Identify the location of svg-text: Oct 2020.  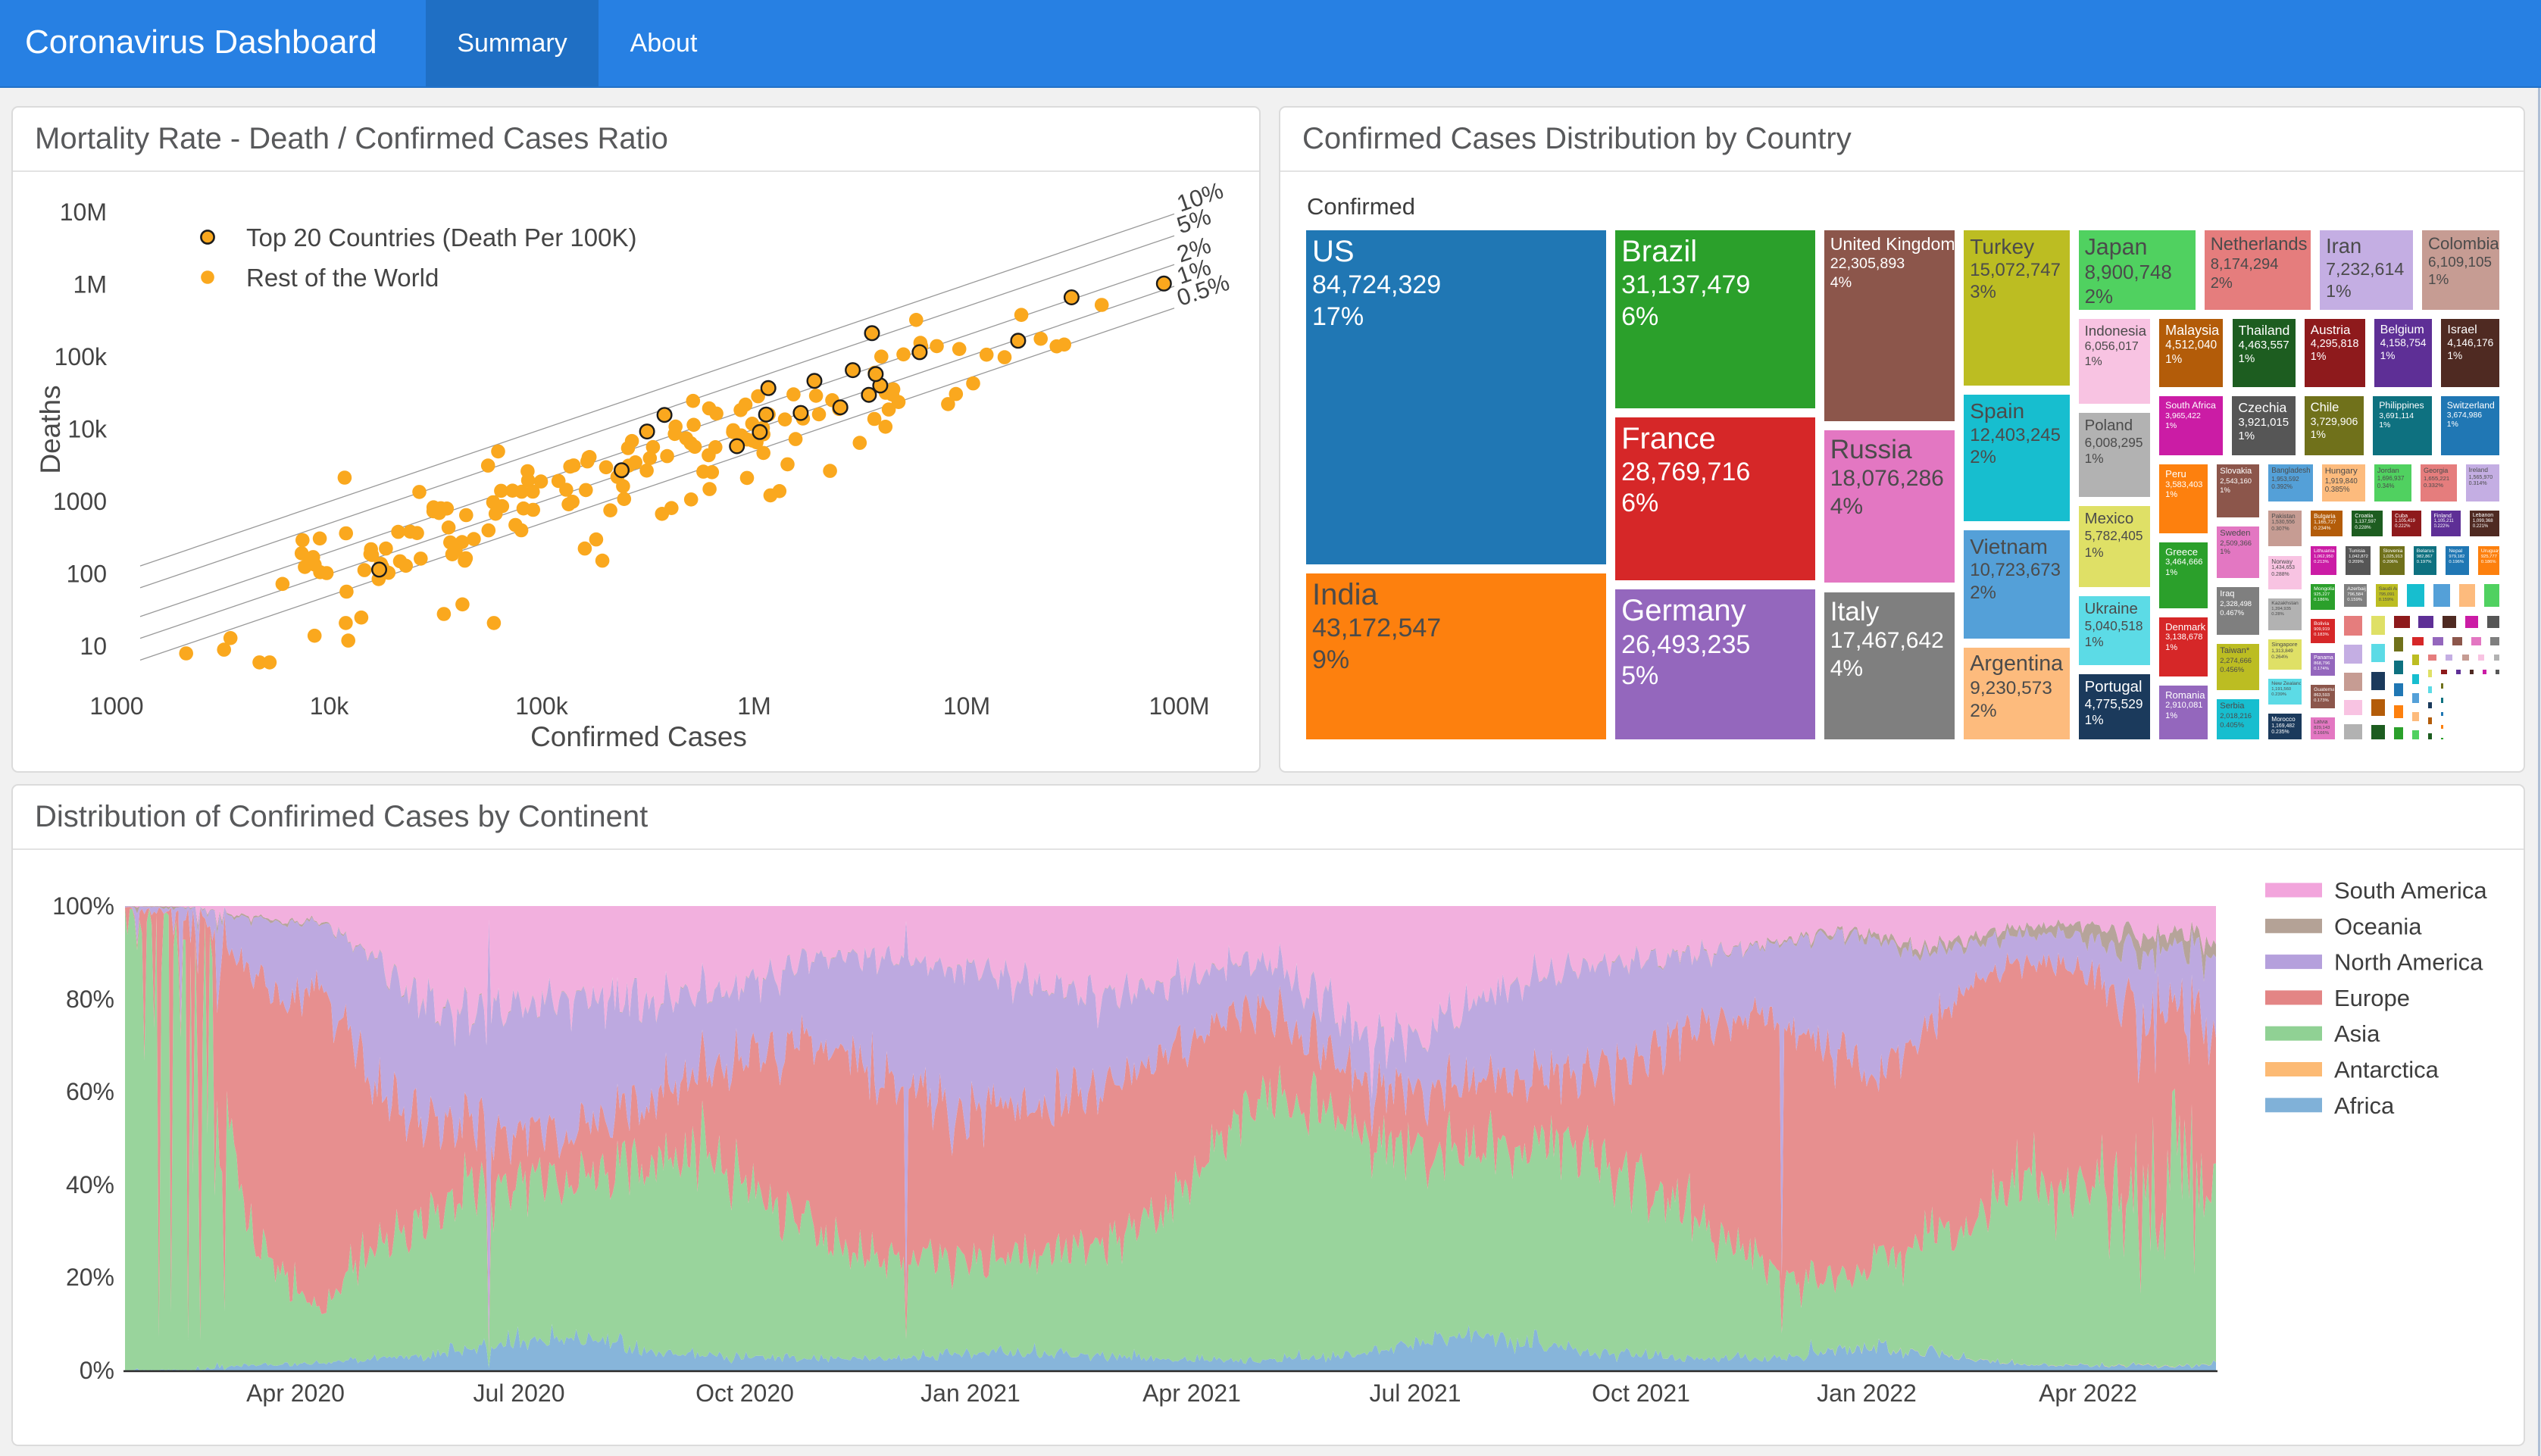
(744, 1393).